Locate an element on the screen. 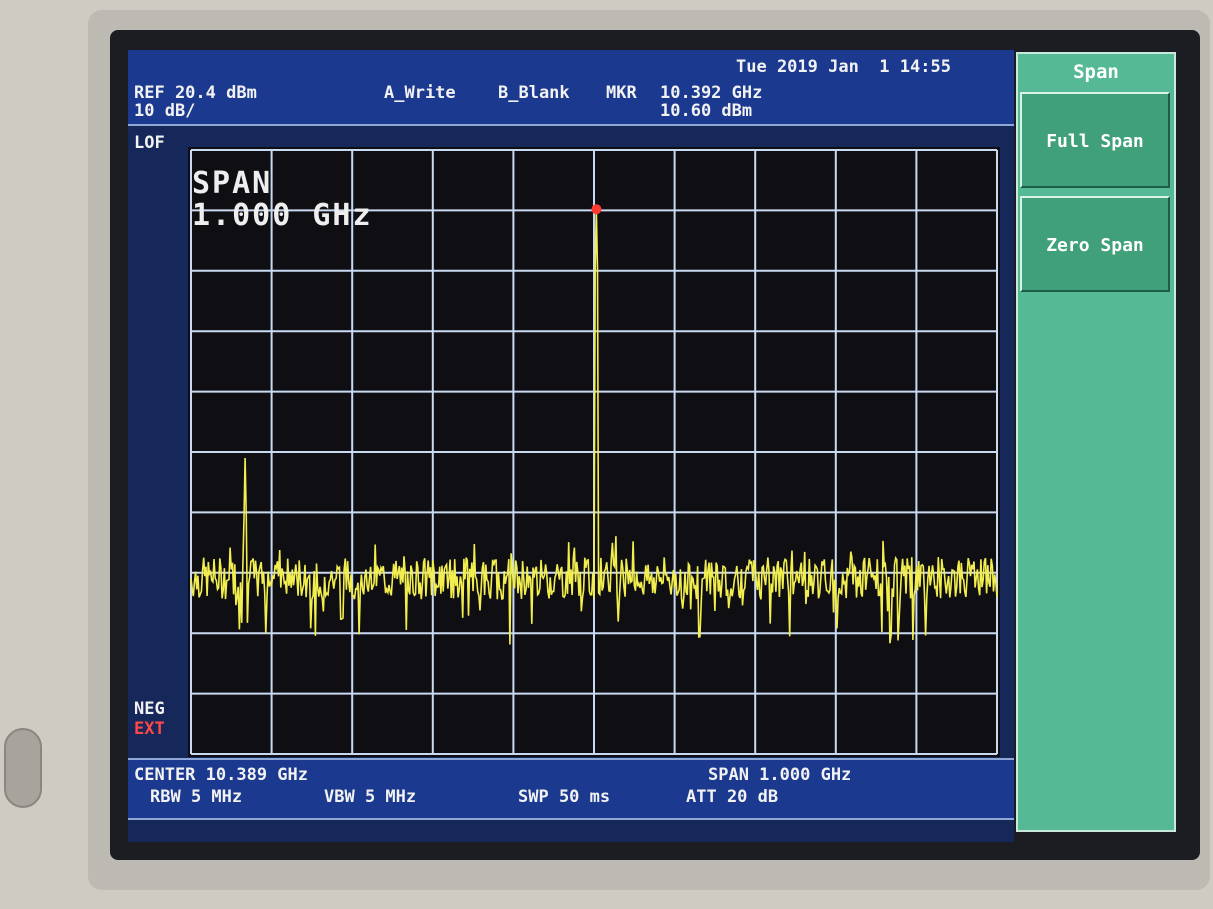 The height and width of the screenshot is (909, 1213). full-span-softkey: Full Span is located at coordinates (1095, 140).